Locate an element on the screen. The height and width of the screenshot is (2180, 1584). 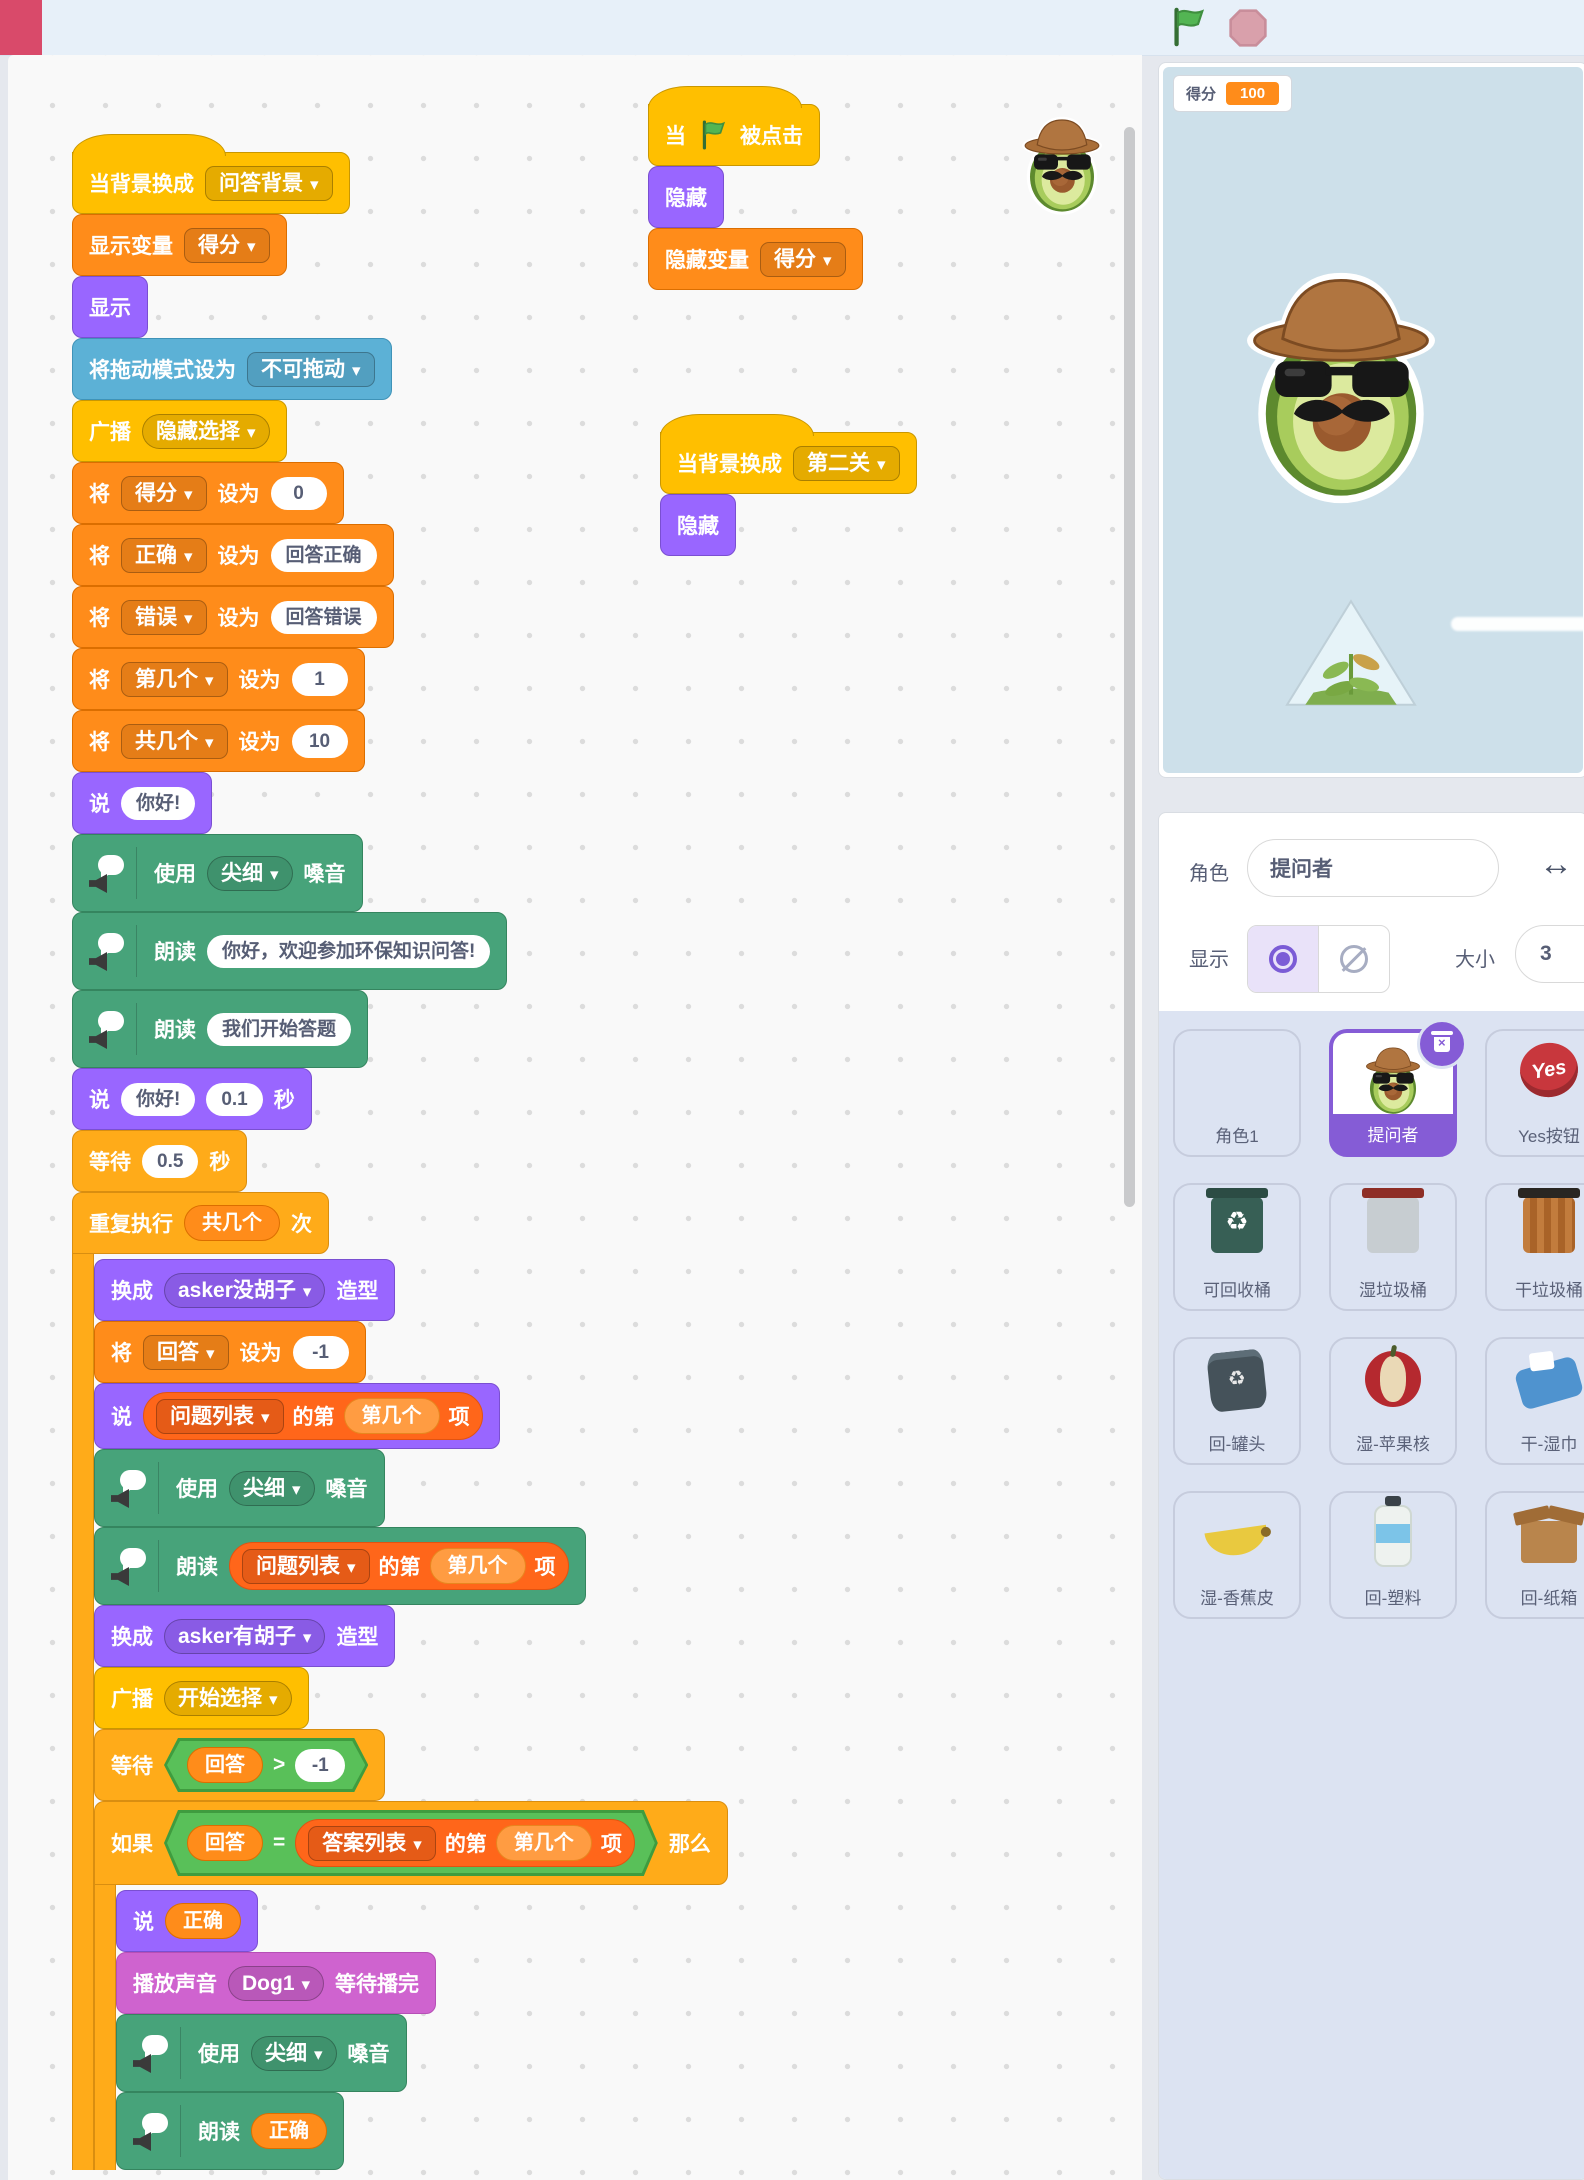
variable-dropdown: 共几个 is located at coordinates (174, 741).